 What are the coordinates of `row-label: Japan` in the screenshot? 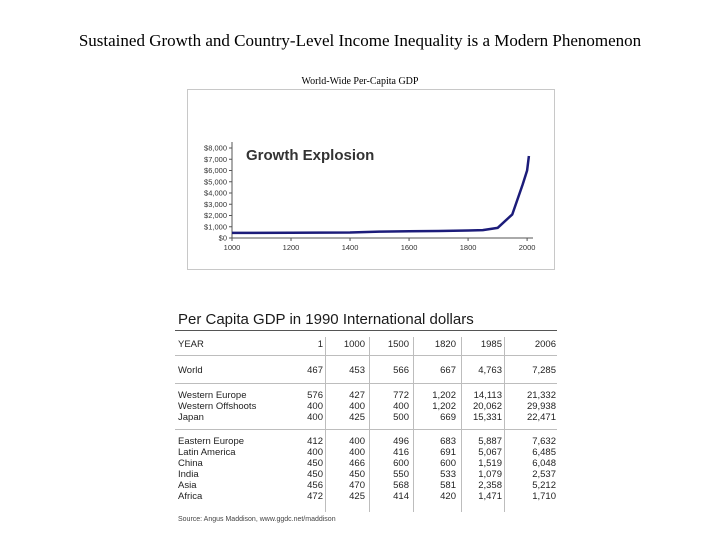 It's located at (191, 417).